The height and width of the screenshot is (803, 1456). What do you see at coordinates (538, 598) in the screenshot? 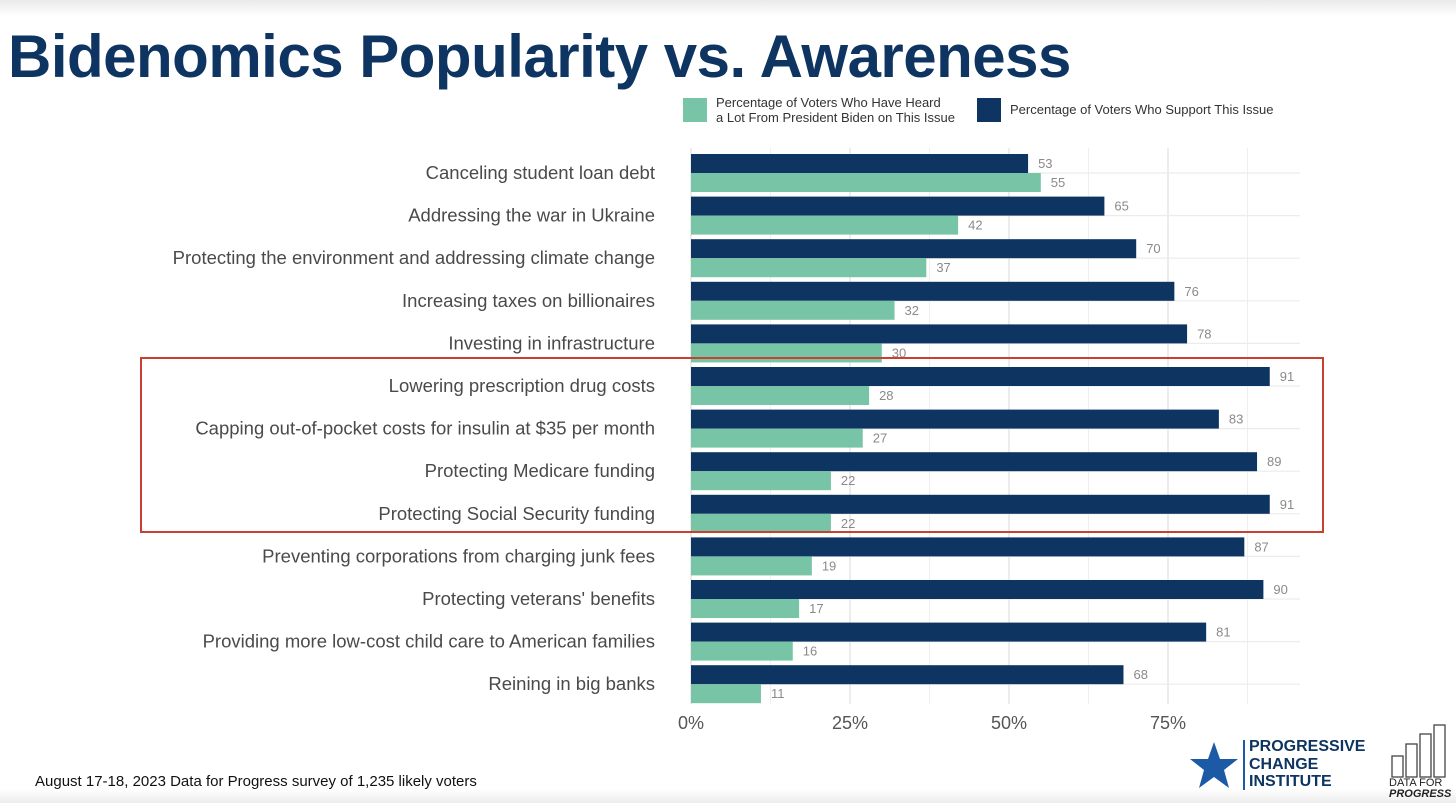
I see `category-label: Protecting veterans' benefits` at bounding box center [538, 598].